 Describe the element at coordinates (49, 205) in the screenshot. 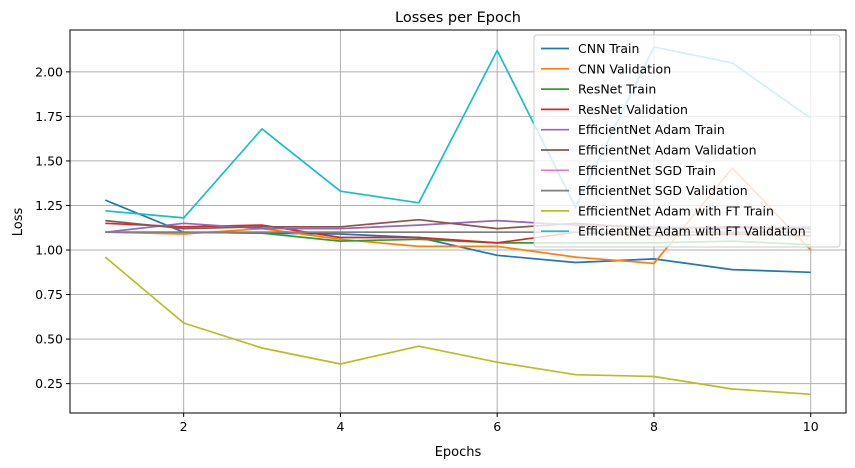

I see `y-tick-label: 1.25` at that location.